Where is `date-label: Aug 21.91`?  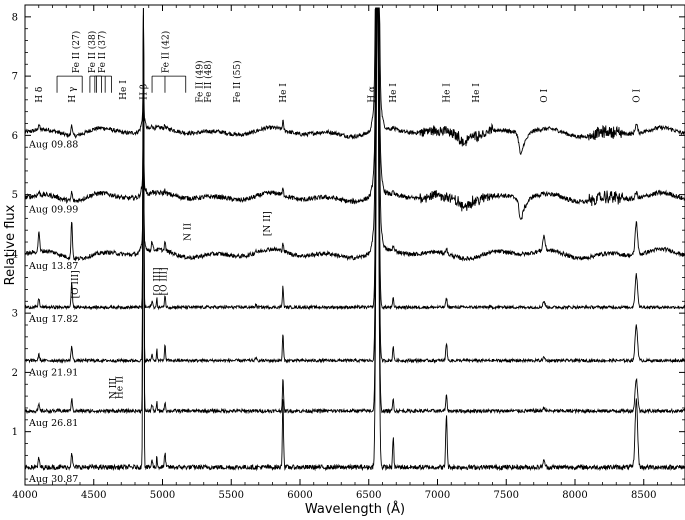 date-label: Aug 21.91 is located at coordinates (53, 373).